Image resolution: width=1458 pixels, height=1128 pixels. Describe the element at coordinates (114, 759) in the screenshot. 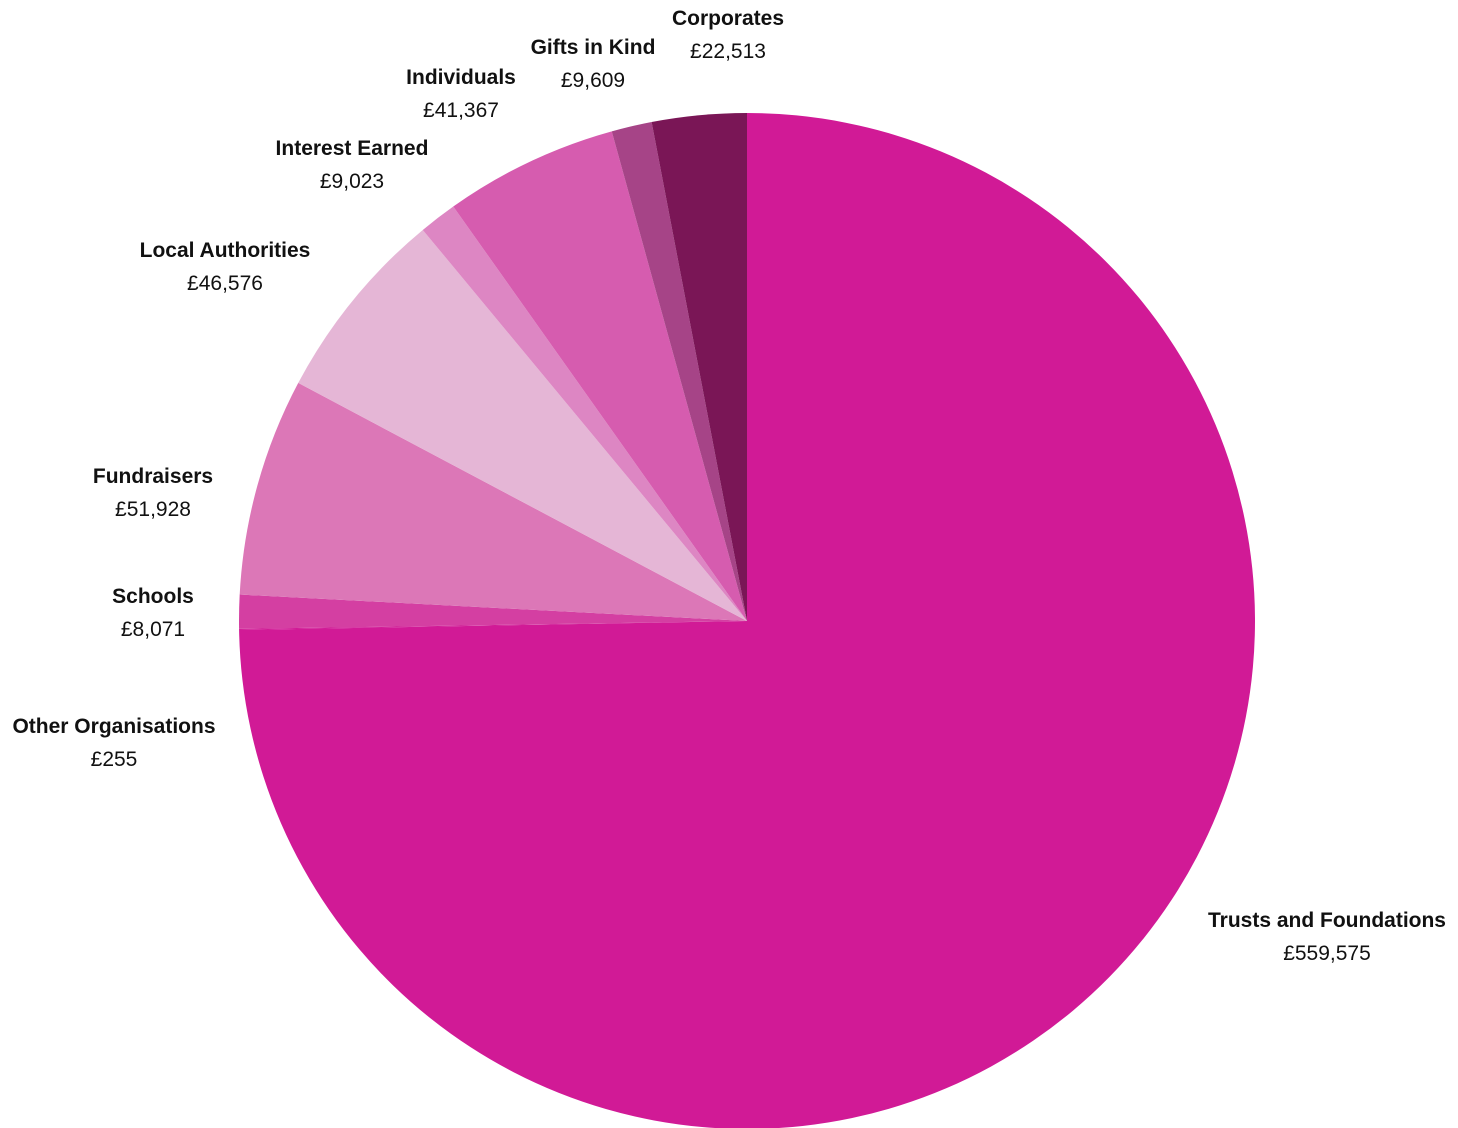

I see `slice-label-value: £255` at that location.